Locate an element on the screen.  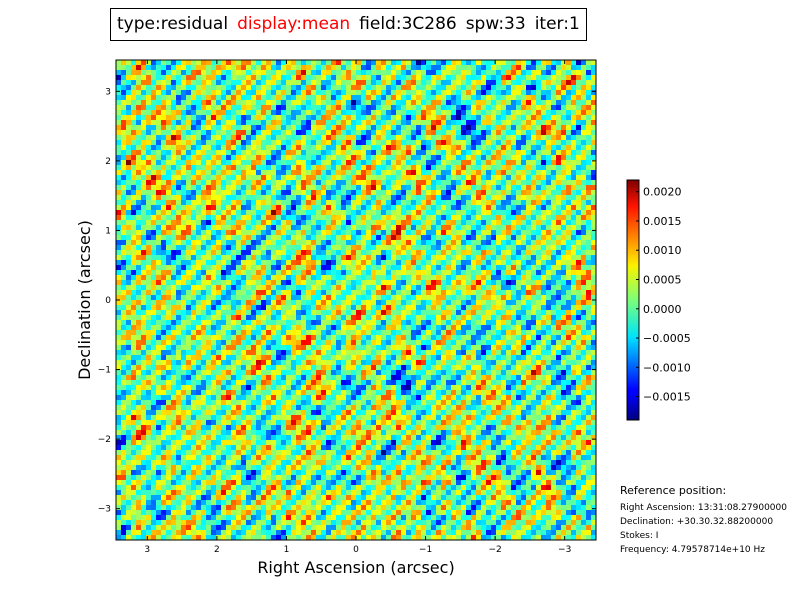
title-spw: spw:33 is located at coordinates (495, 24).